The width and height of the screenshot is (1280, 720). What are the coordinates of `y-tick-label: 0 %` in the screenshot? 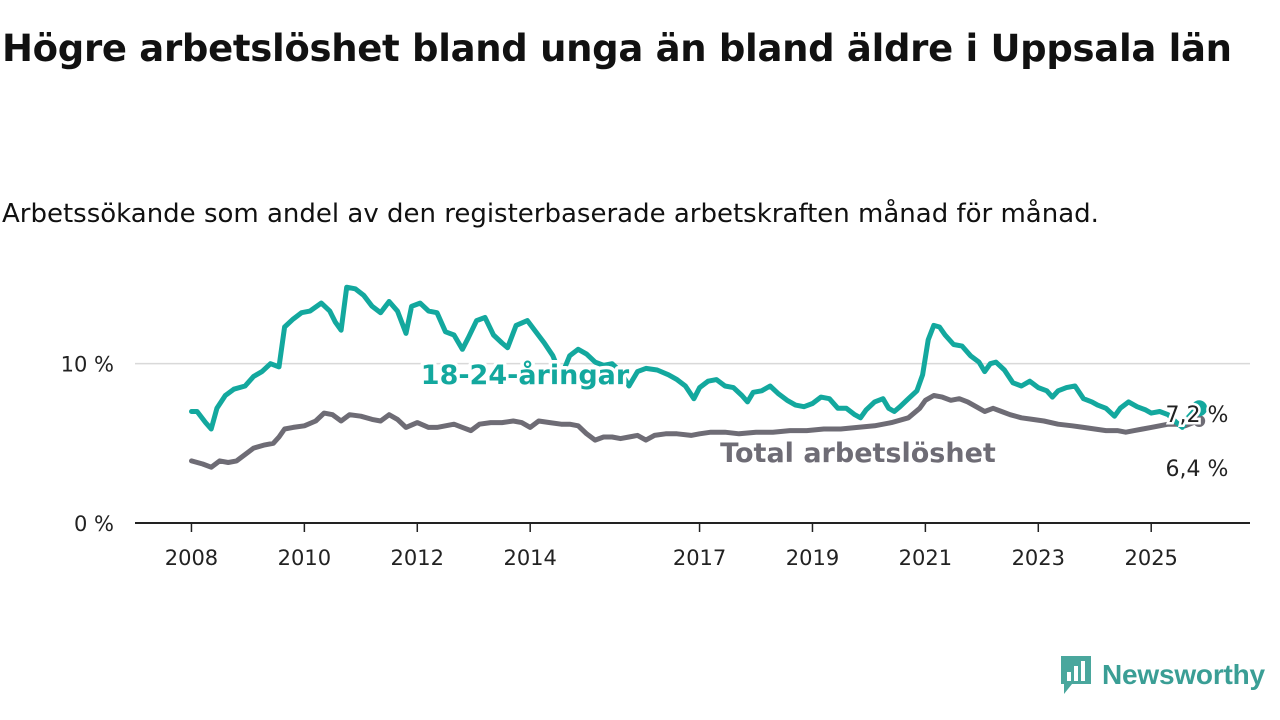 It's located at (94, 524).